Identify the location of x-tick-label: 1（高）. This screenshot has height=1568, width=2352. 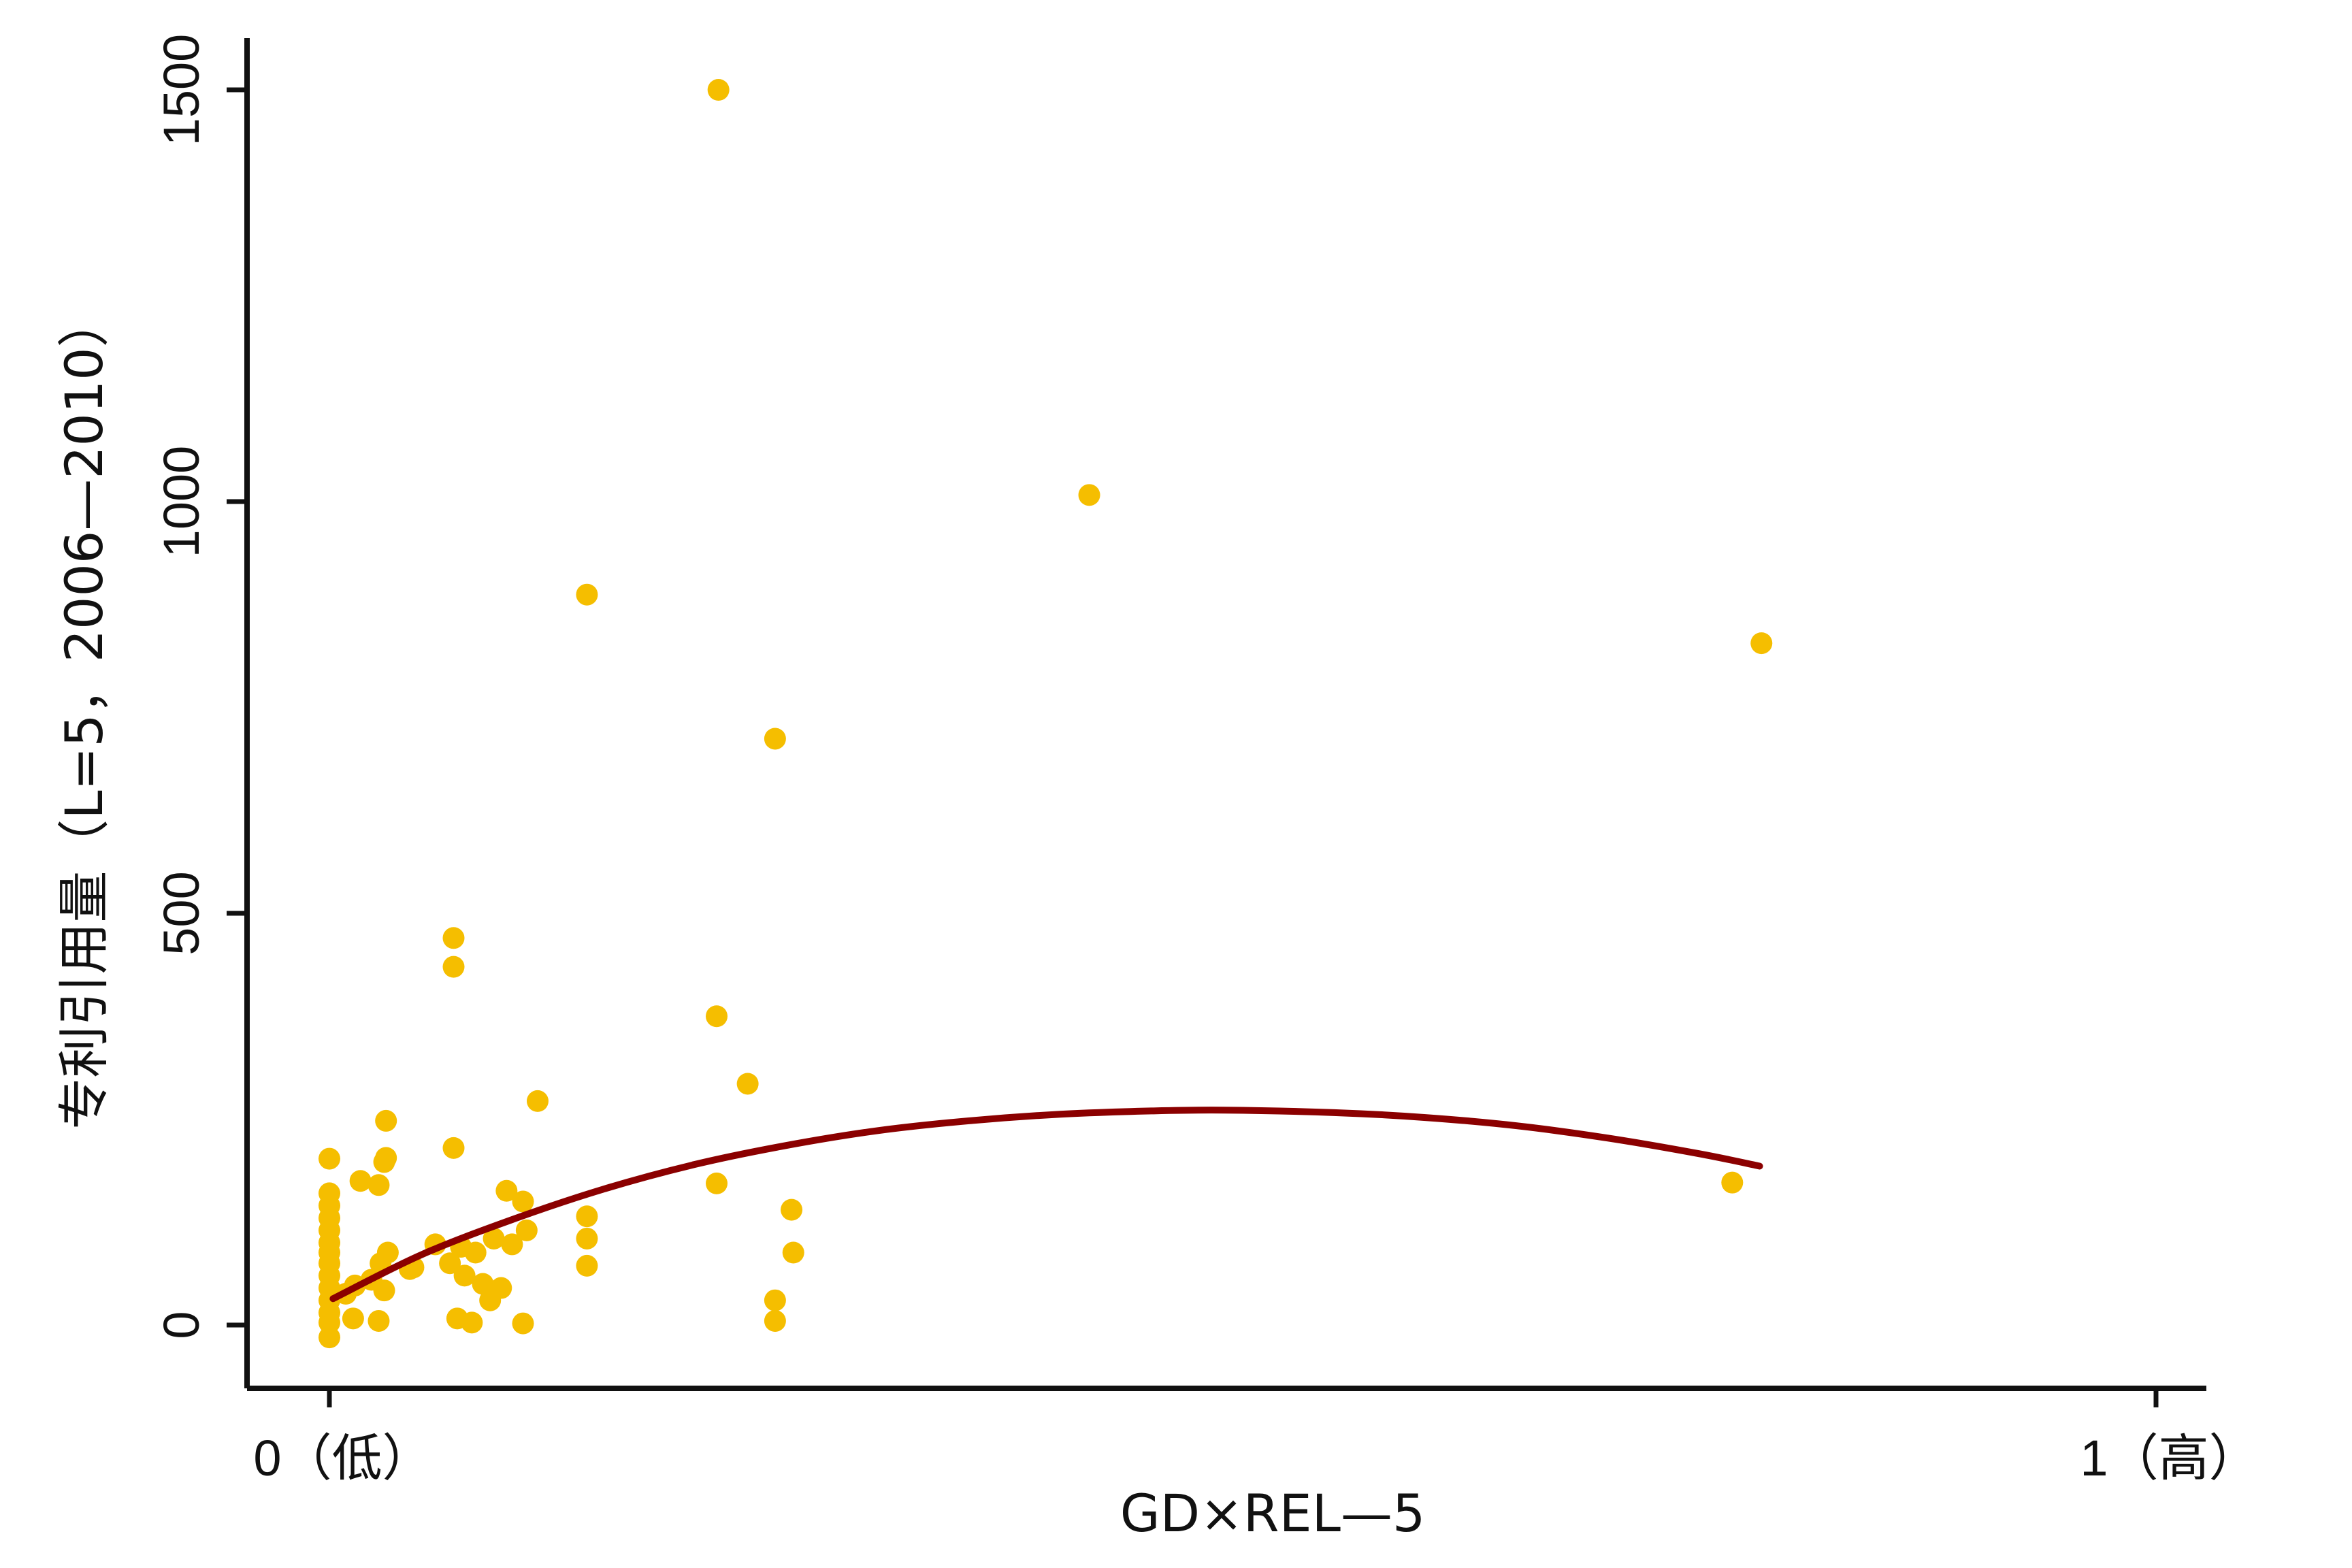
(2169, 1458).